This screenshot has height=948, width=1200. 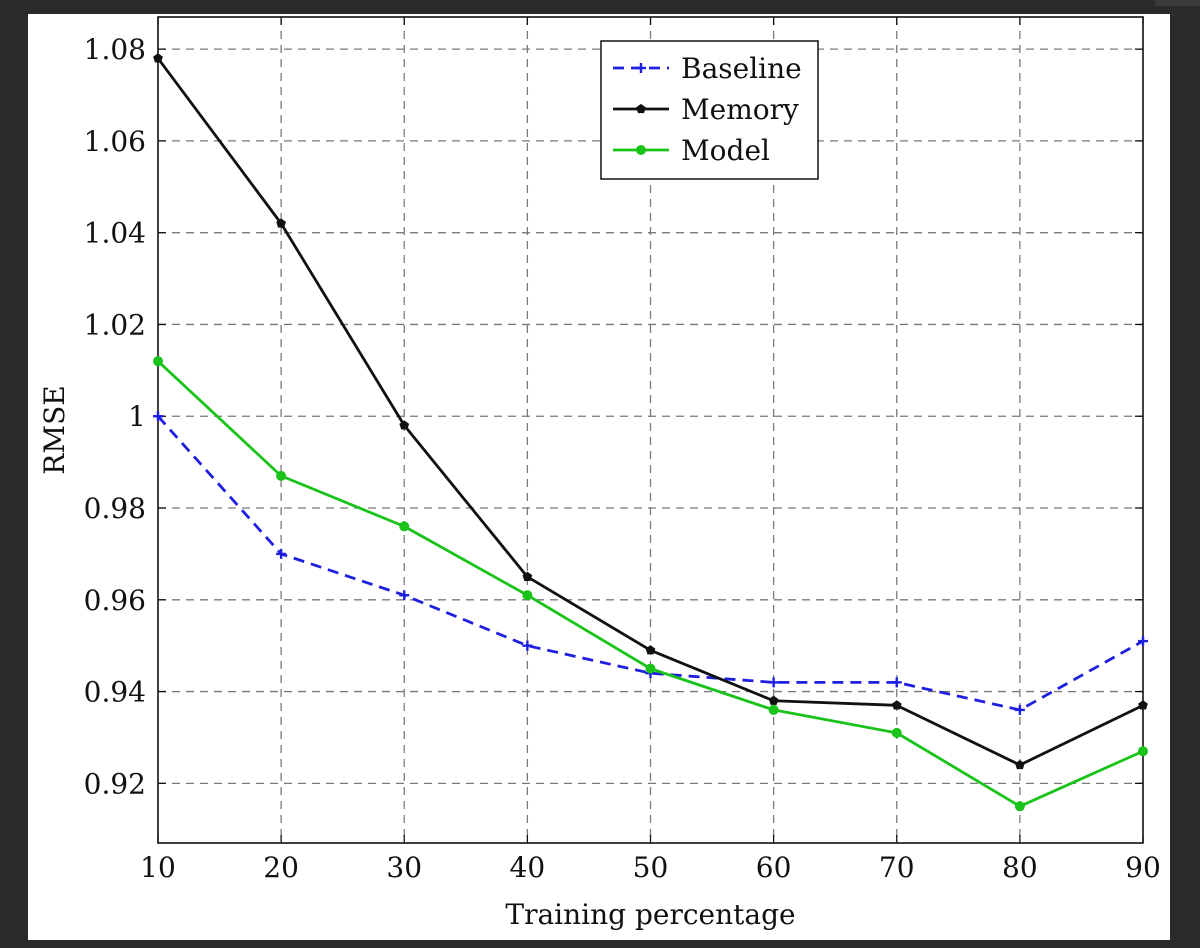 What do you see at coordinates (651, 867) in the screenshot?
I see `x-tick-label: 50` at bounding box center [651, 867].